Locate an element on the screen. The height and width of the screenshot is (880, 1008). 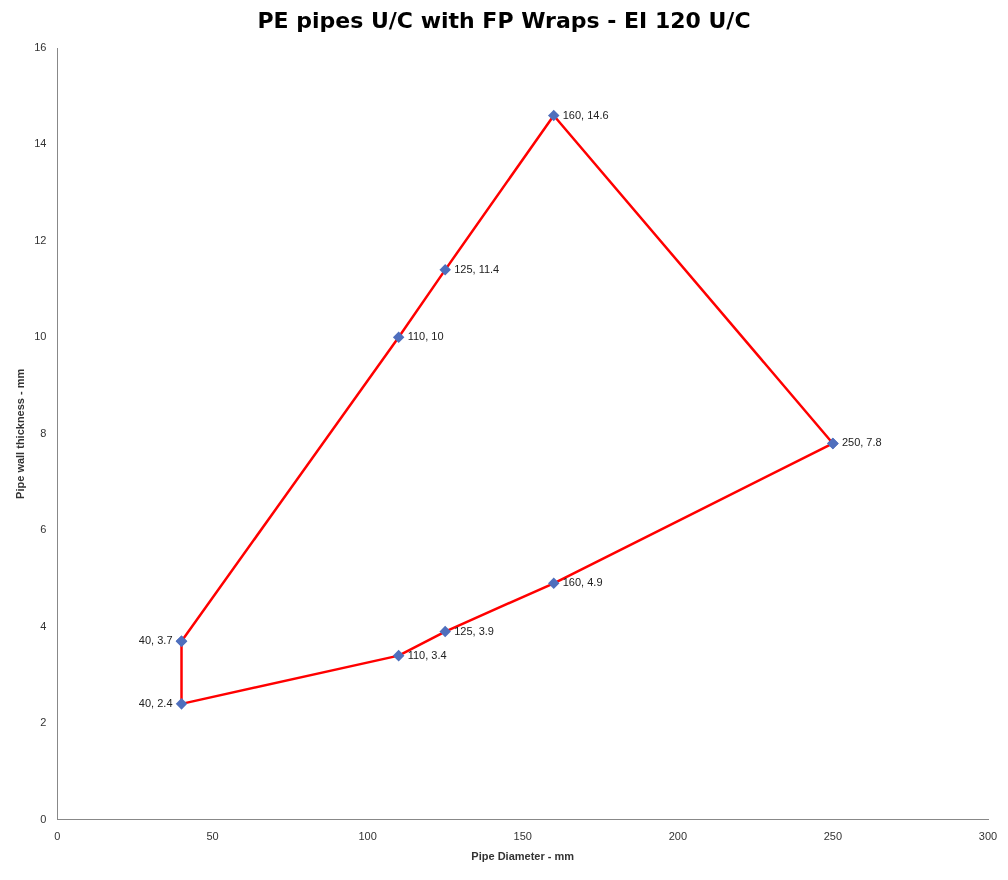
data-label: 250, 7.8 is located at coordinates (861, 442).